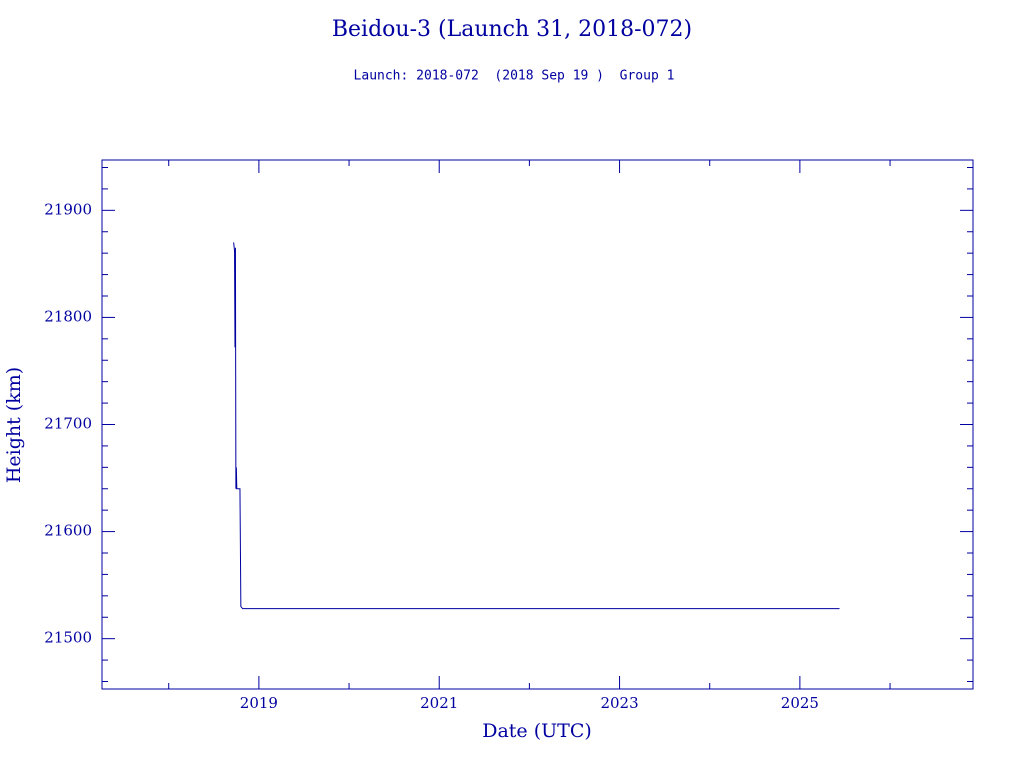 Image resolution: width=1024 pixels, height=768 pixels. I want to click on chart-title: Beidou-3 (Launch 31, 2018-072), so click(512, 29).